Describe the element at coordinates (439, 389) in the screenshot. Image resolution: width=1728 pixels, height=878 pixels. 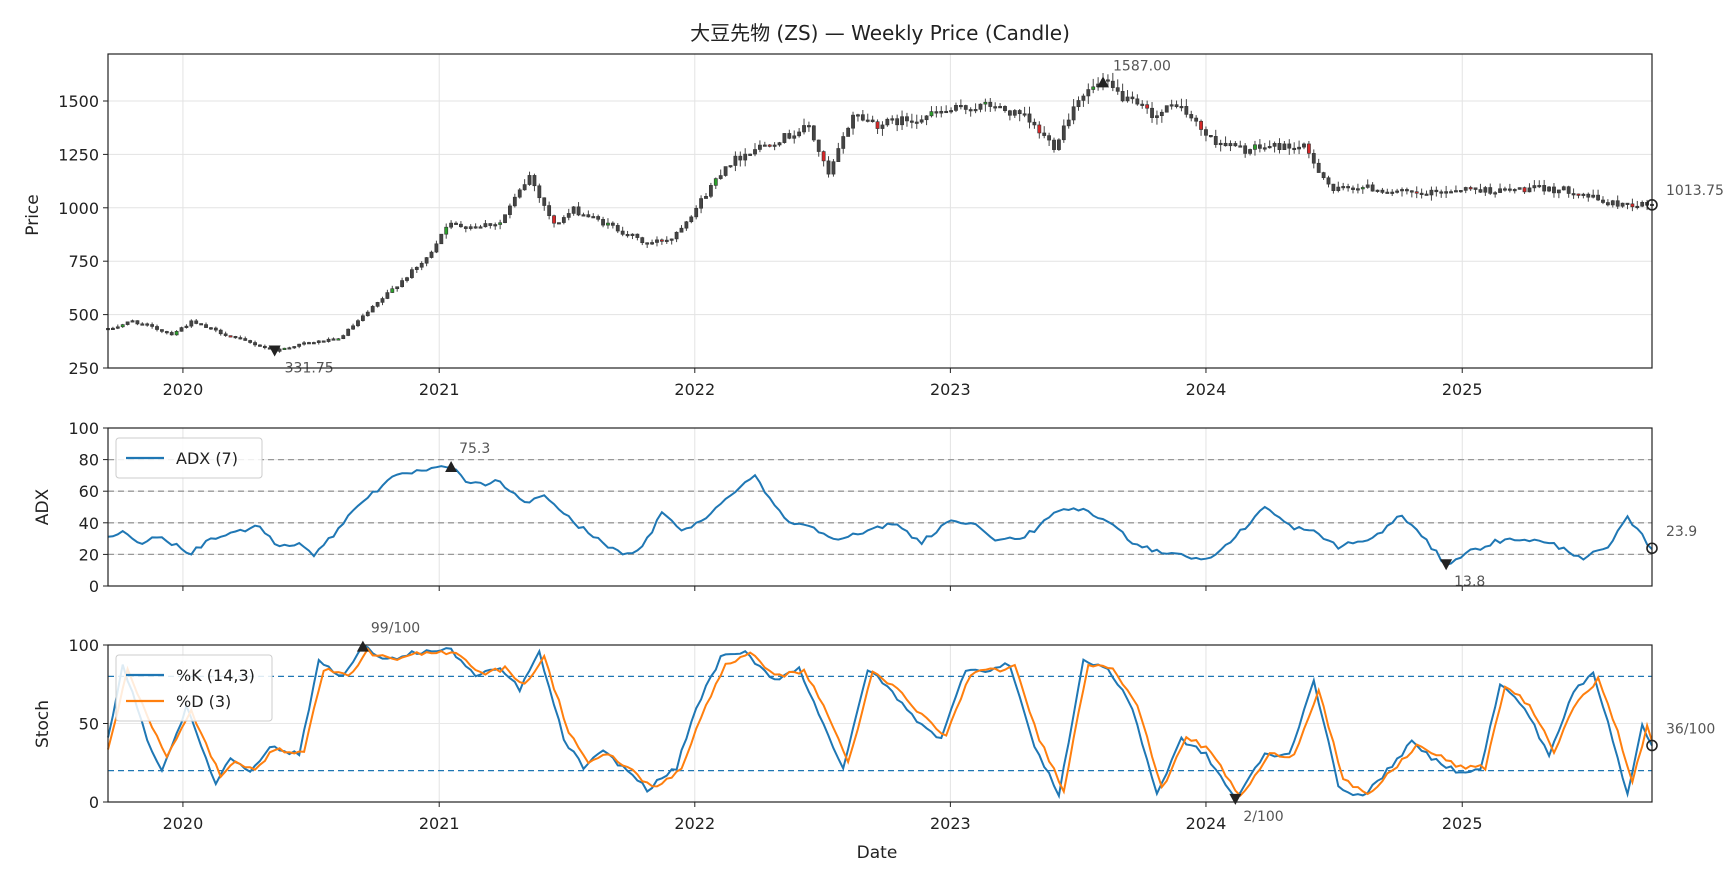
I see `x-tick-label: 2021` at that location.